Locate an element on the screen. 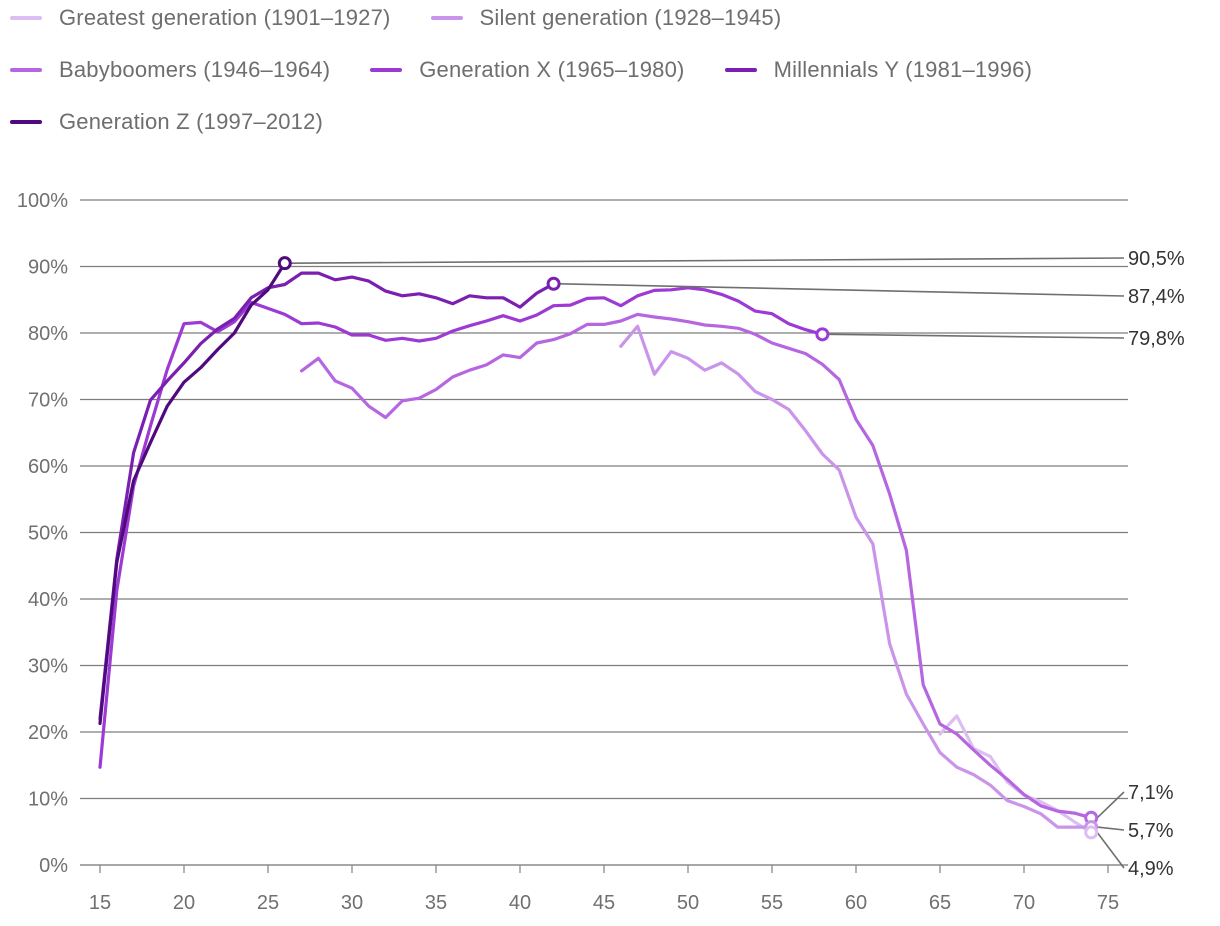  x-tick-label: 15 is located at coordinates (100, 903).